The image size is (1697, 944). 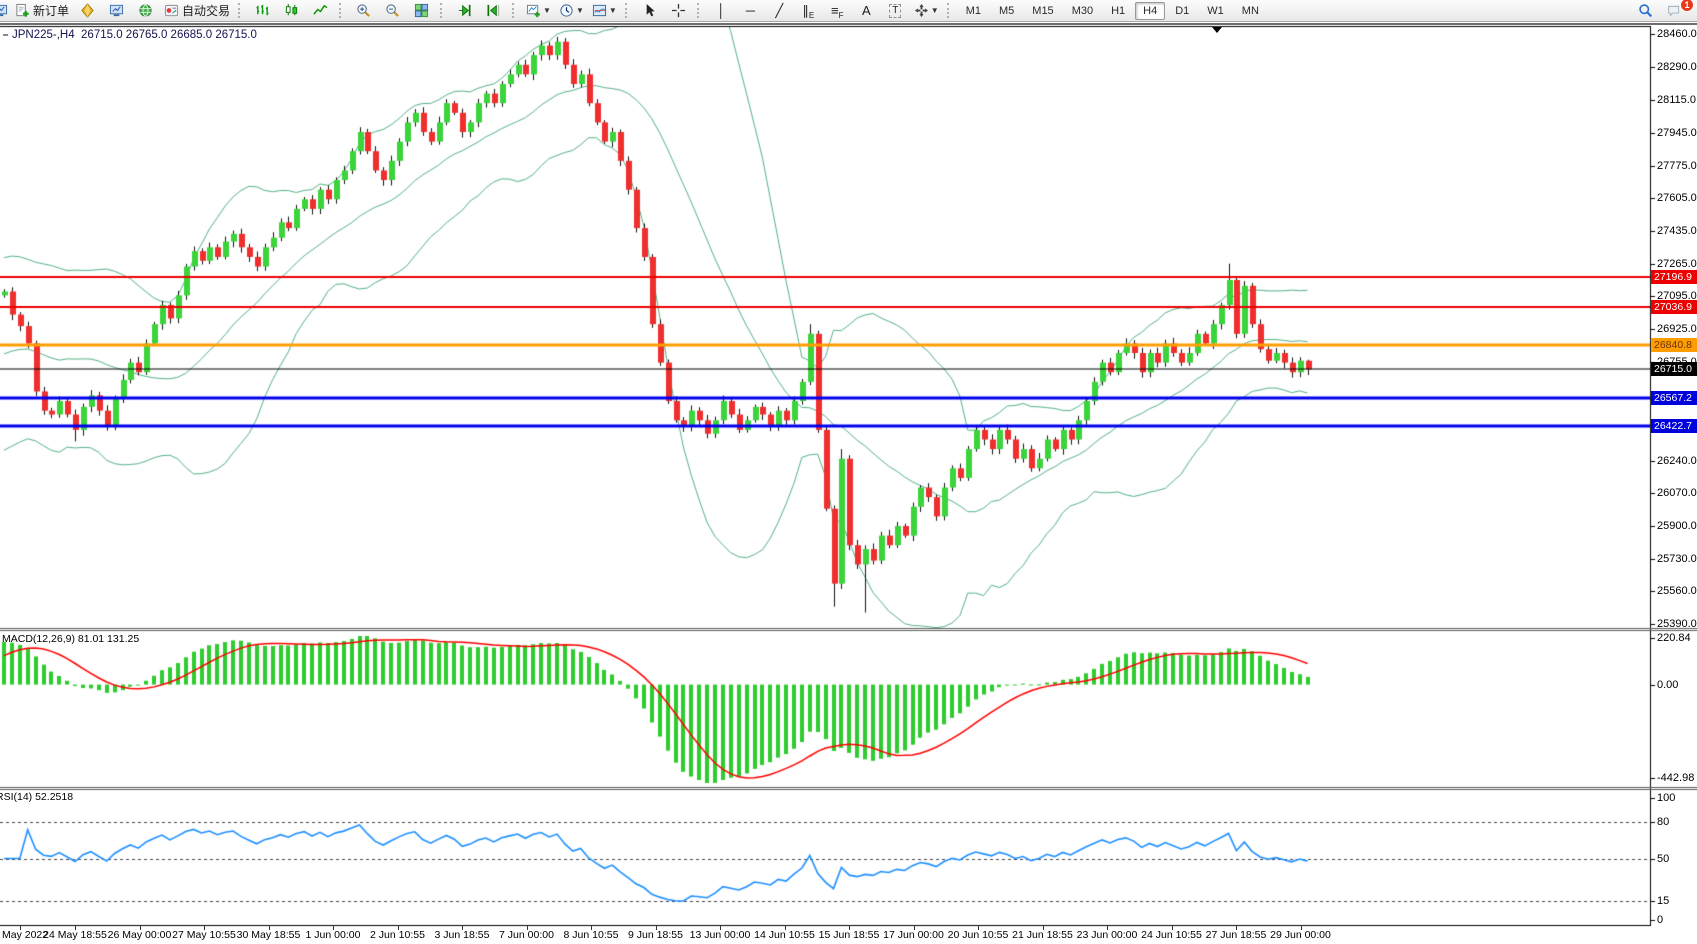 I want to click on time-tick-label: 23 Jun 00:00, so click(x=1107, y=935).